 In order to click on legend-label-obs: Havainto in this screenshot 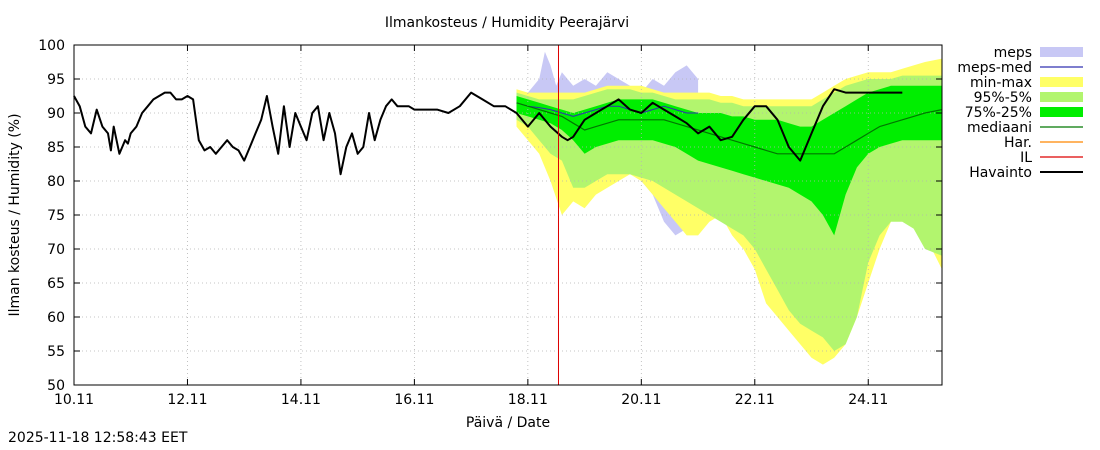, I will do `click(1000, 173)`.